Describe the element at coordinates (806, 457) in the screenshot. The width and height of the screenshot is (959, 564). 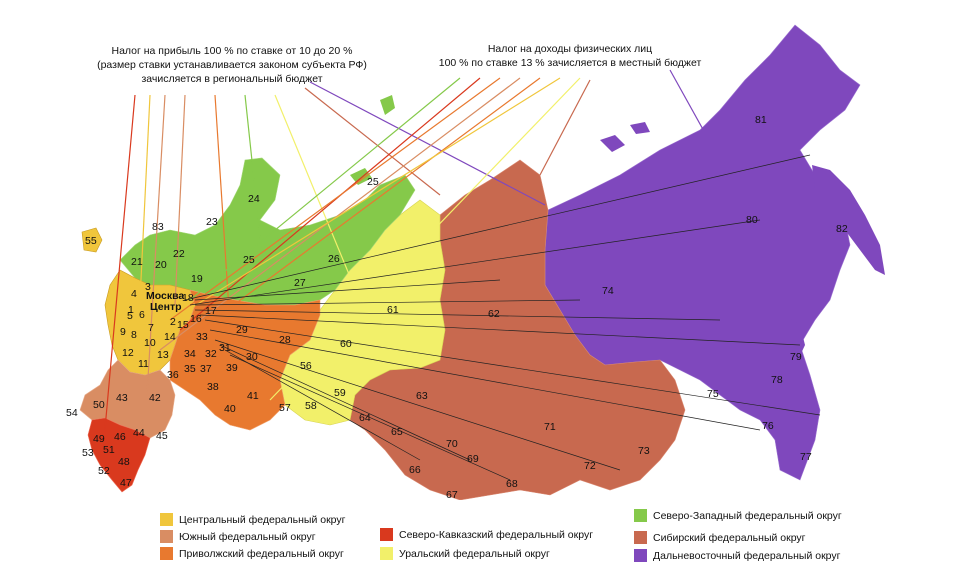
I see `region-number: 77` at that location.